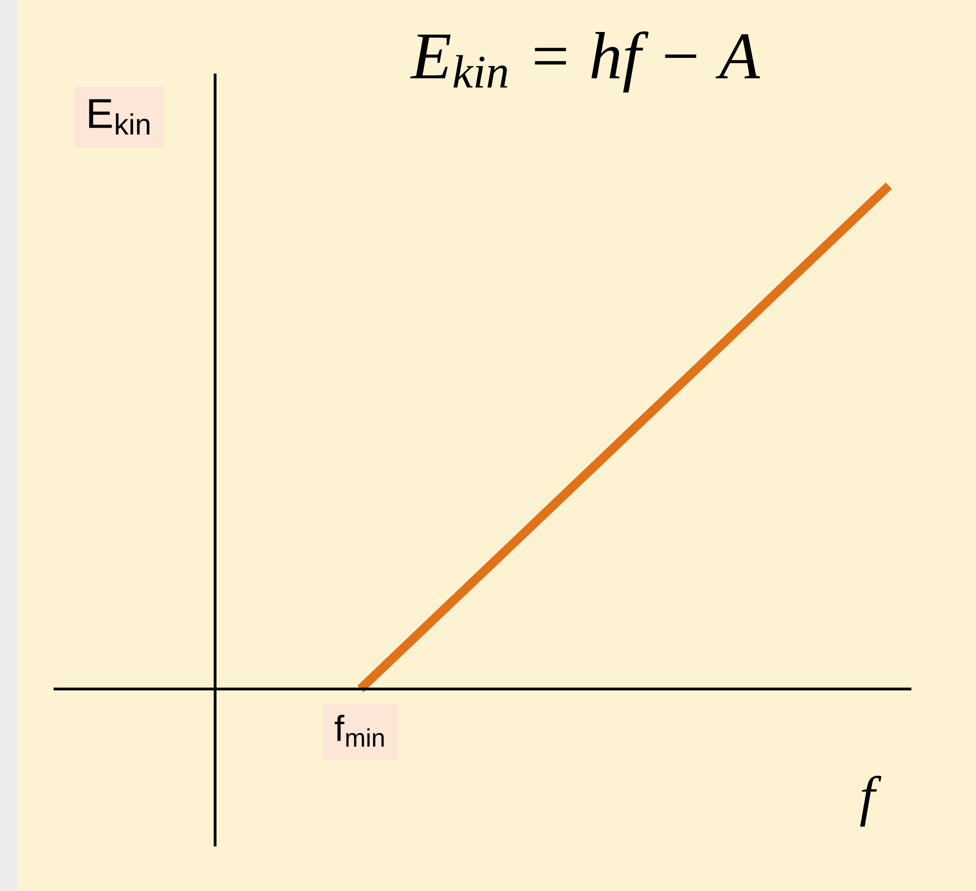  I want to click on y-axis-title: E$_{kin}$, so click(119, 116).